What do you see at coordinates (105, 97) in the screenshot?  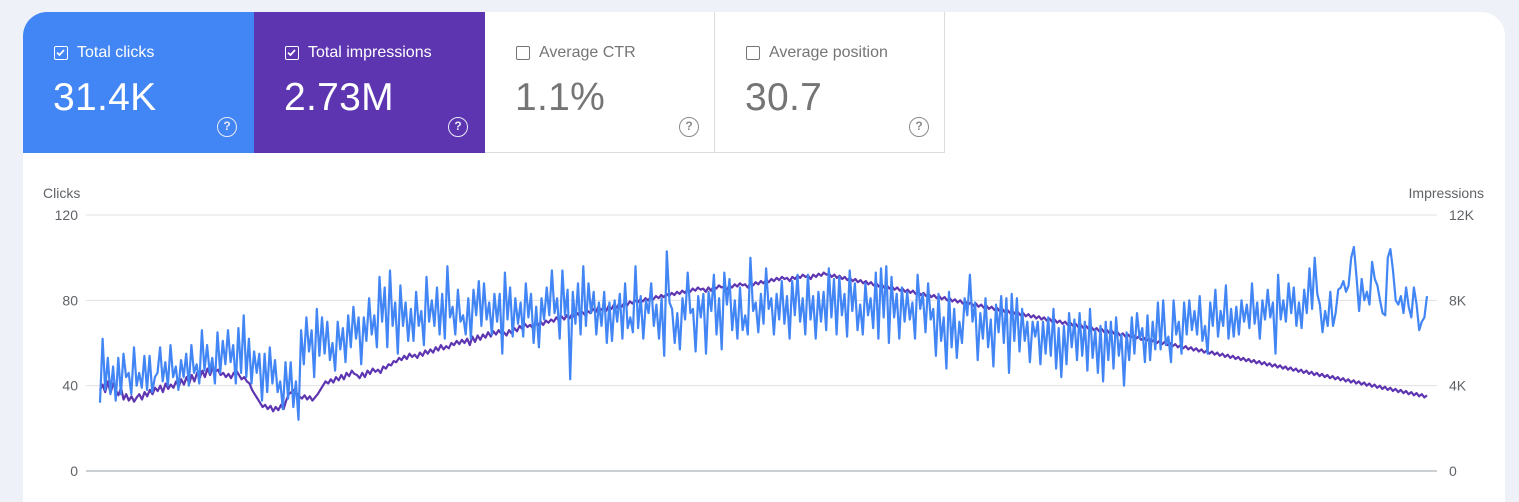 I see `metric-value: 31.4K` at bounding box center [105, 97].